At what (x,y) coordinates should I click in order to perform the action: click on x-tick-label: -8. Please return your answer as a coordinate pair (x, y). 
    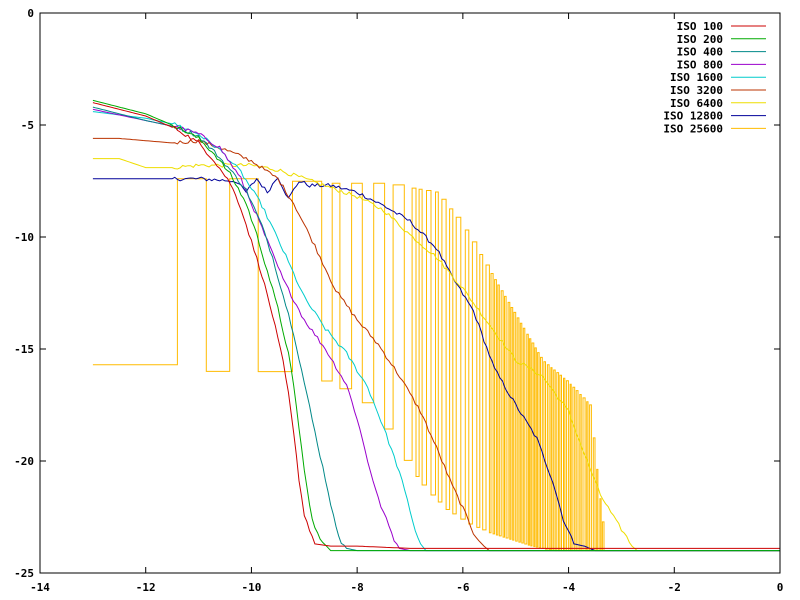
    Looking at the image, I should click on (357, 587).